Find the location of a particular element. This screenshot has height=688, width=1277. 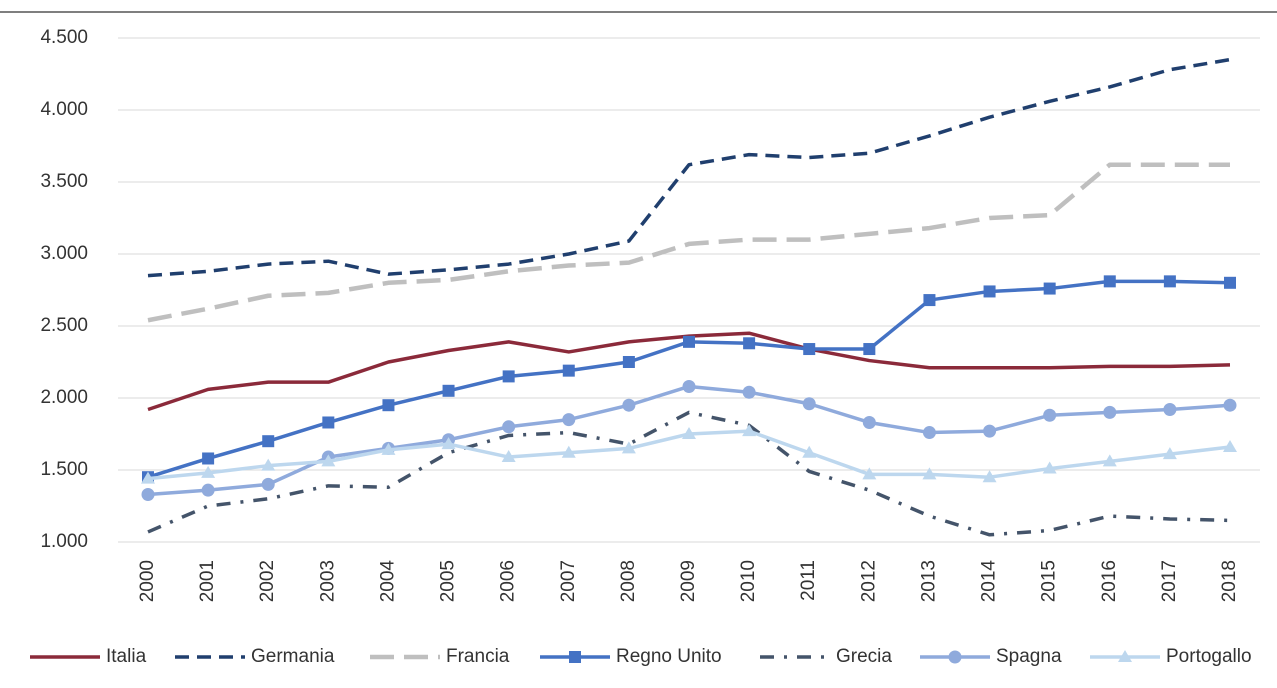

legend-label: Portogallo is located at coordinates (1209, 656).